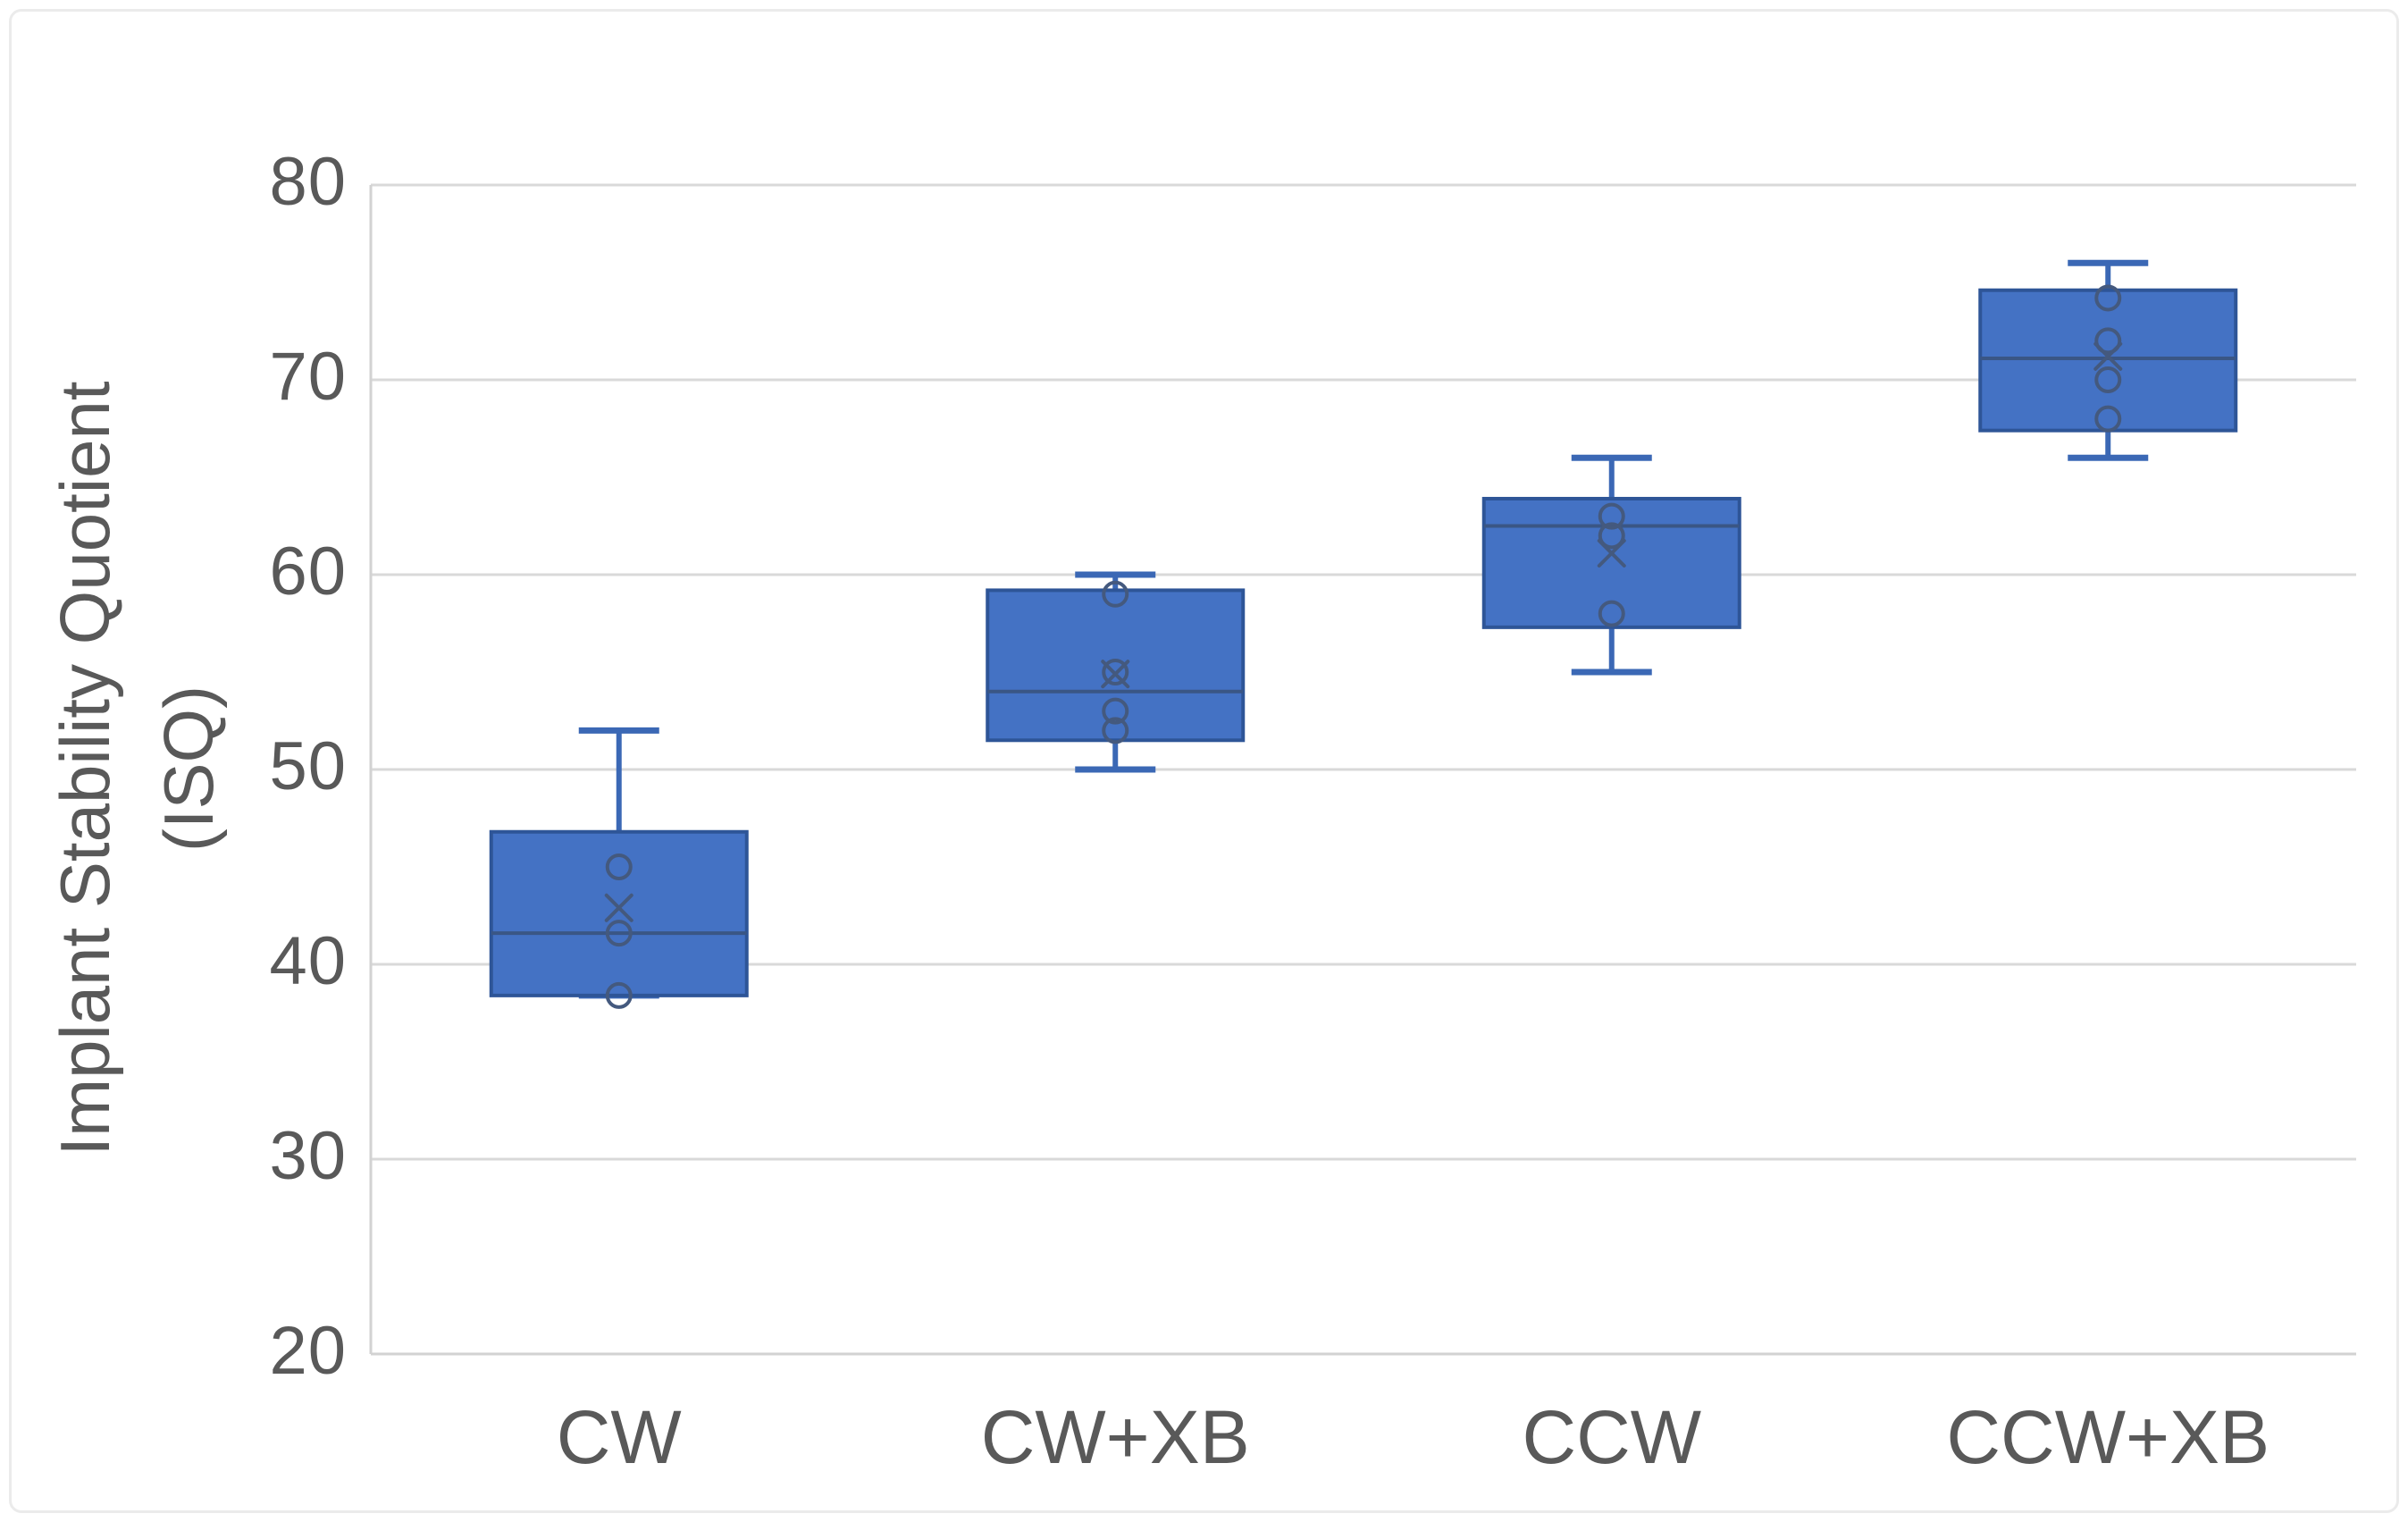 The height and width of the screenshot is (1522, 2408). Describe the element at coordinates (308, 572) in the screenshot. I see `y-tick-label: 60` at that location.